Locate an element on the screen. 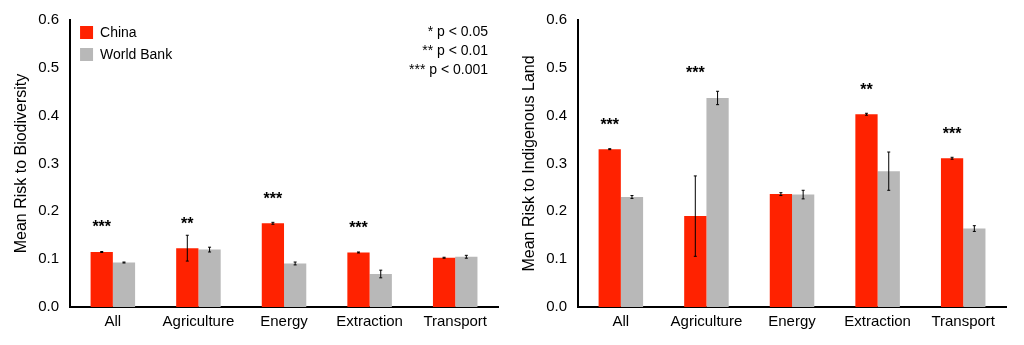 The width and height of the screenshot is (1024, 345). annotation: * p < 0.05 is located at coordinates (458, 30).